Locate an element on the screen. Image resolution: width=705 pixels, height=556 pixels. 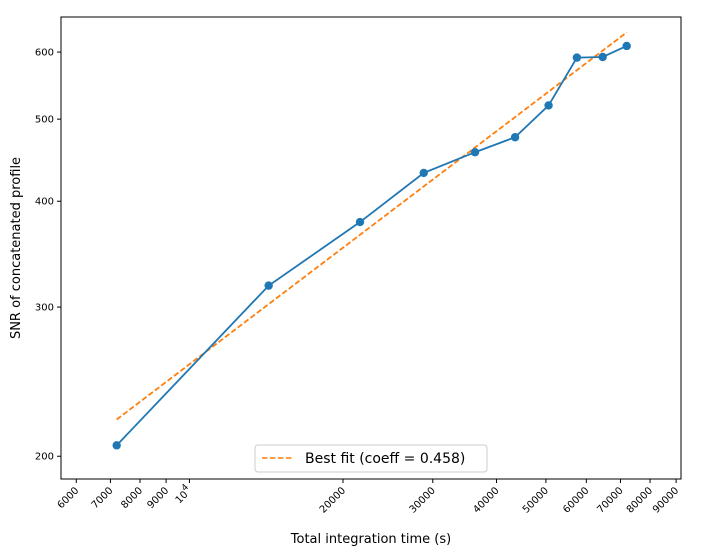
y-tick-label: 300 is located at coordinates (44, 308).